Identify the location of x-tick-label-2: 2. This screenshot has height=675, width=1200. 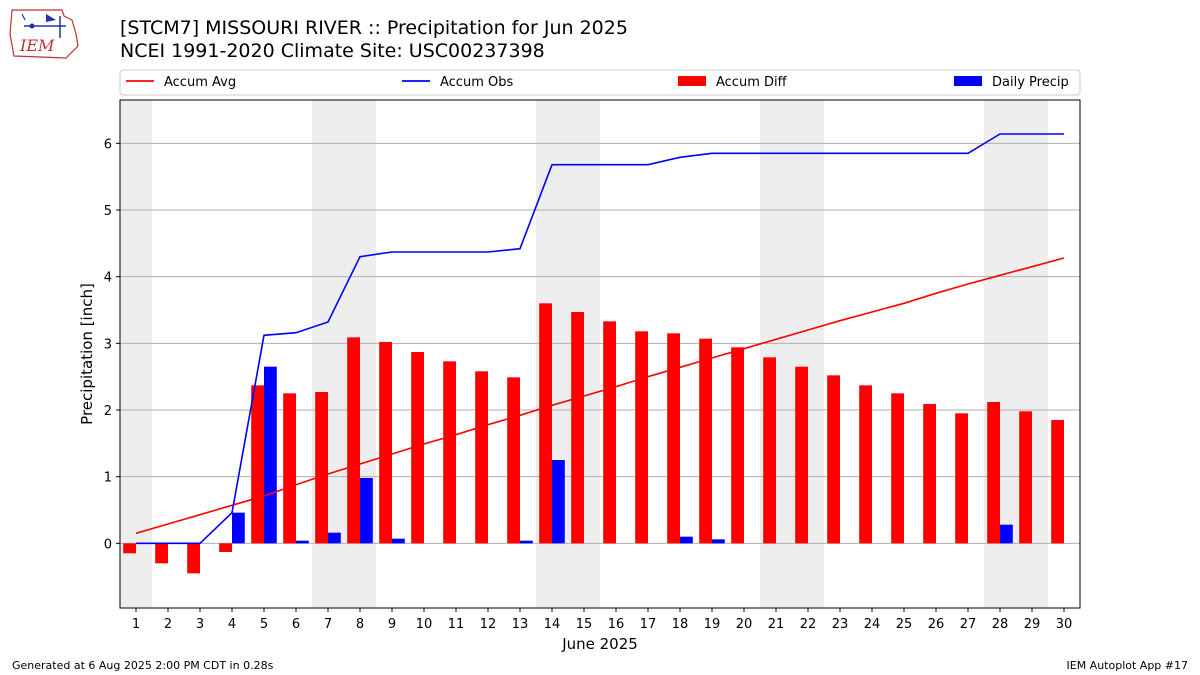
(168, 624).